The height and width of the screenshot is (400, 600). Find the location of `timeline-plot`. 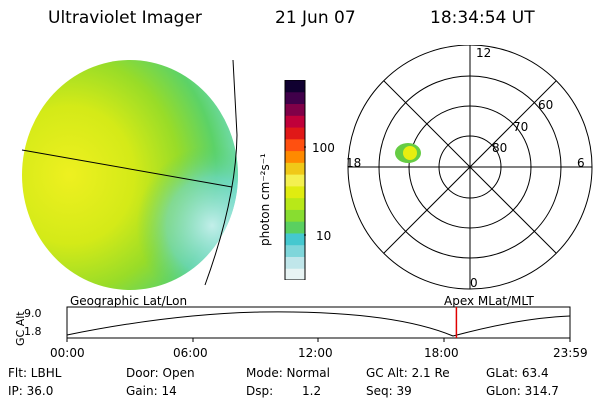

timeline-plot is located at coordinates (318, 324).